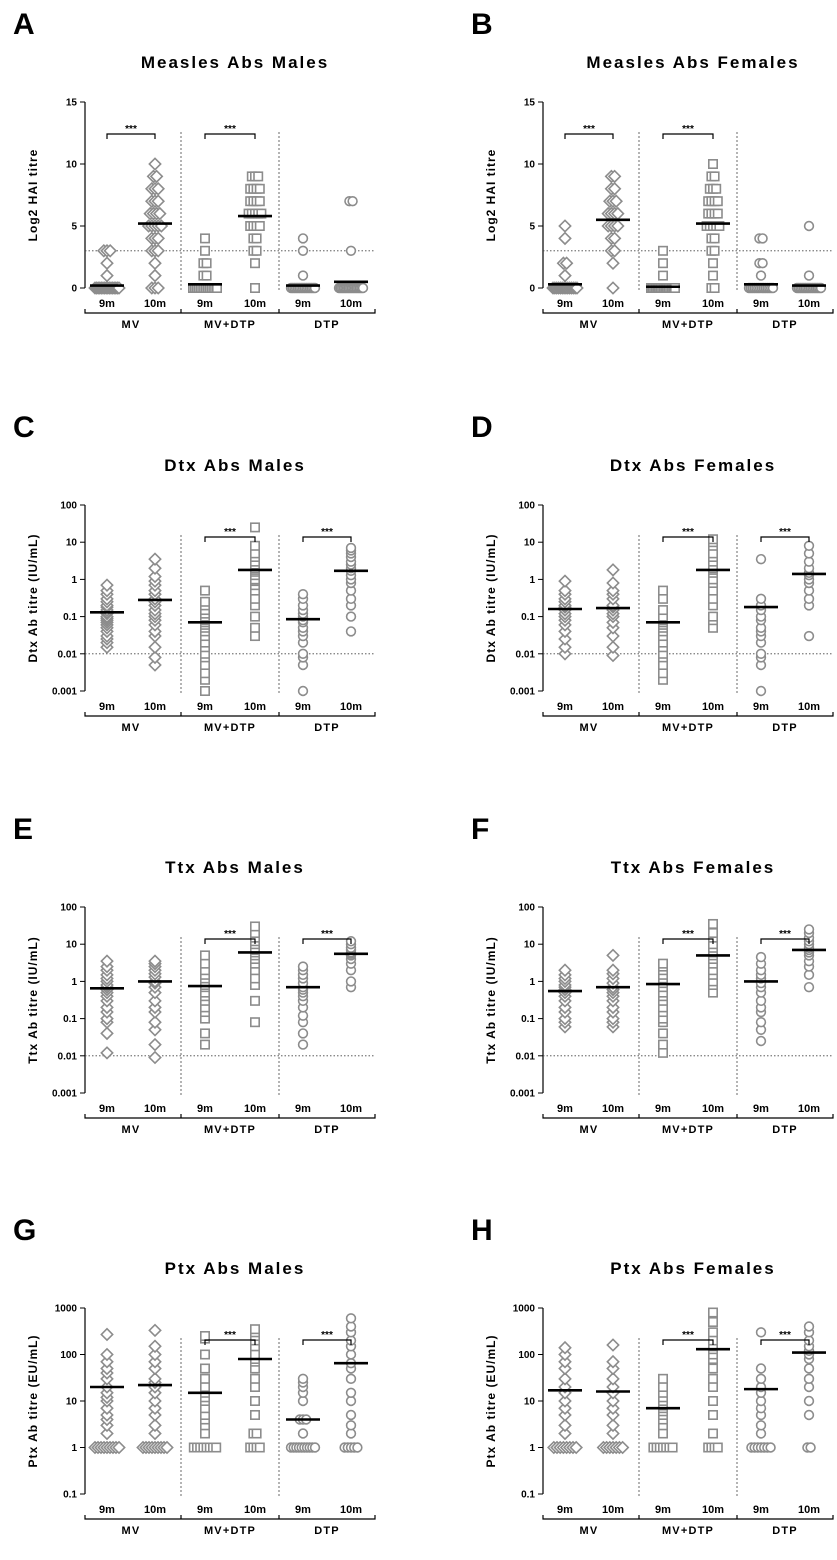  Describe the element at coordinates (230, 1531) in the screenshot. I see `group-label: MV+DTP` at that location.